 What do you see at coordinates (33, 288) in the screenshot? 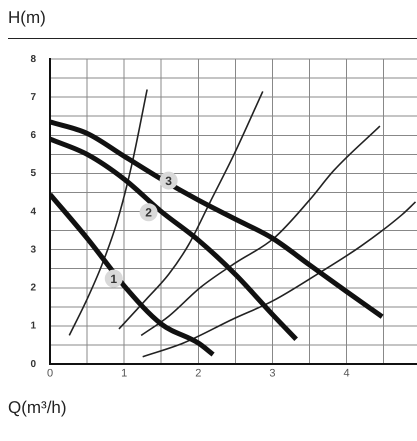
I see `y-tick-label: 2` at bounding box center [33, 288].